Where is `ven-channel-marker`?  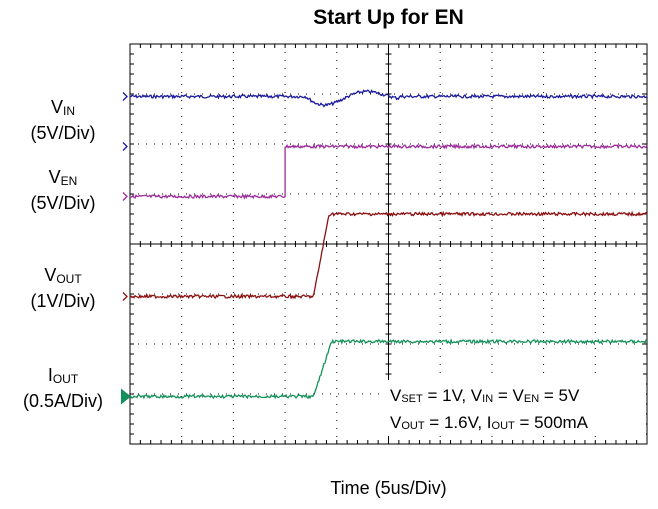 ven-channel-marker is located at coordinates (125, 196).